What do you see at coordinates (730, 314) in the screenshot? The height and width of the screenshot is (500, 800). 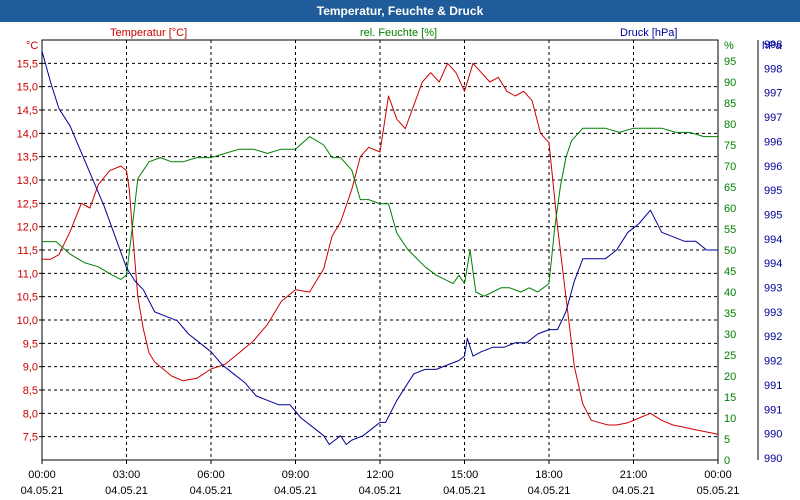 I see `humidity-tick-label: 35` at bounding box center [730, 314].